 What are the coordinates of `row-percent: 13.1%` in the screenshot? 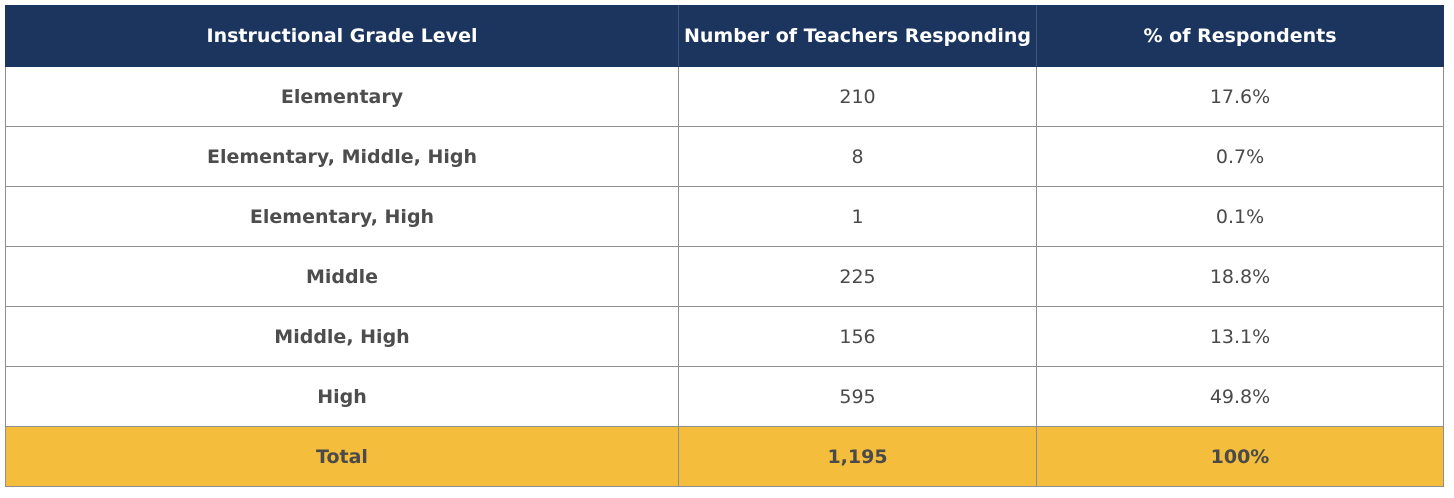 It's located at (1240, 336).